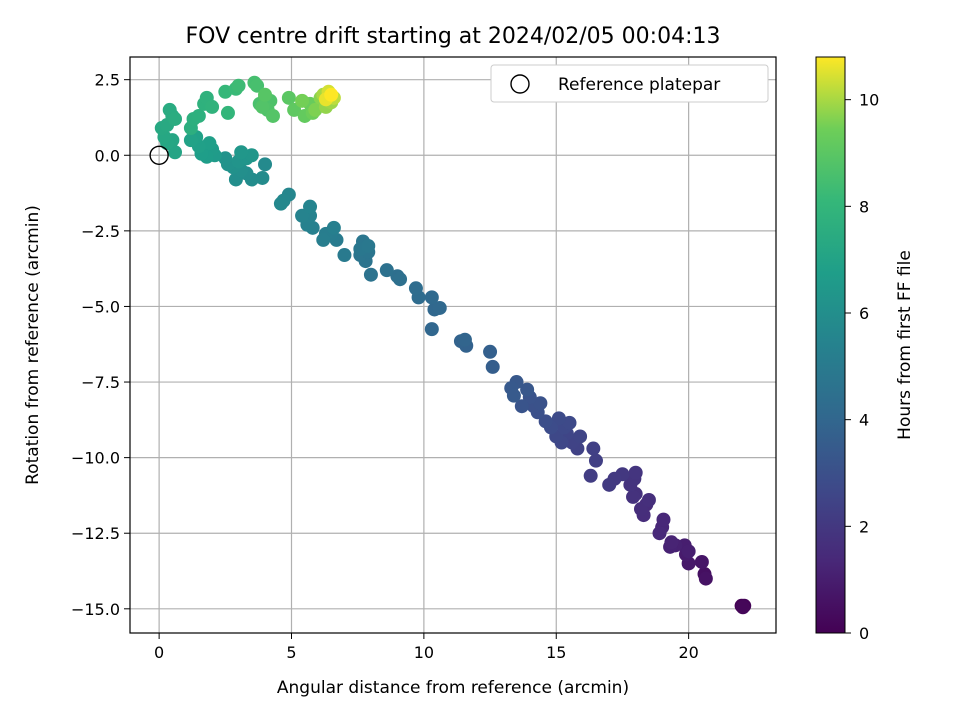 This screenshot has height=720, width=960. What do you see at coordinates (862, 367) in the screenshot?
I see `colorbar-ticks: 0 2 4 6 8 10` at bounding box center [862, 367].